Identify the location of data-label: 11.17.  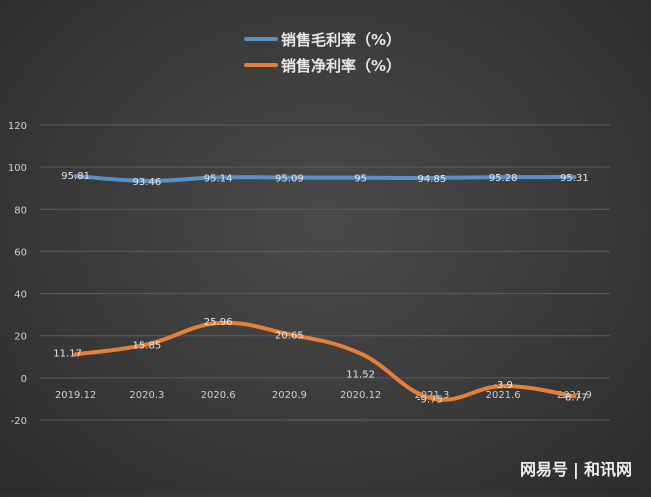
(67, 353).